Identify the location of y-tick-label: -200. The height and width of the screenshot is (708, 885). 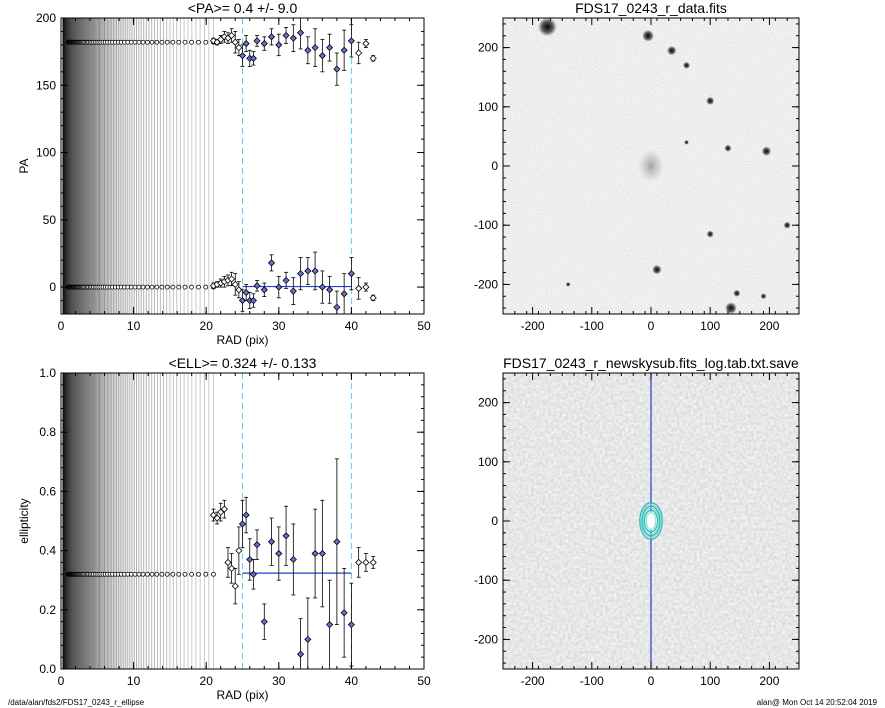
(486, 284).